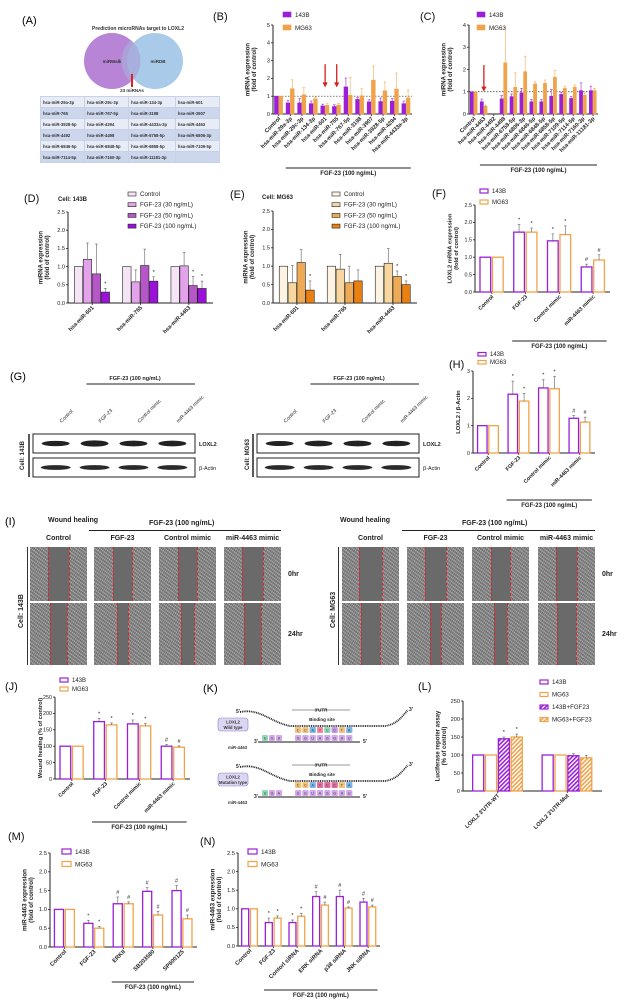  I want to click on protein-label-loxl2: LOXL2, so click(208, 445).